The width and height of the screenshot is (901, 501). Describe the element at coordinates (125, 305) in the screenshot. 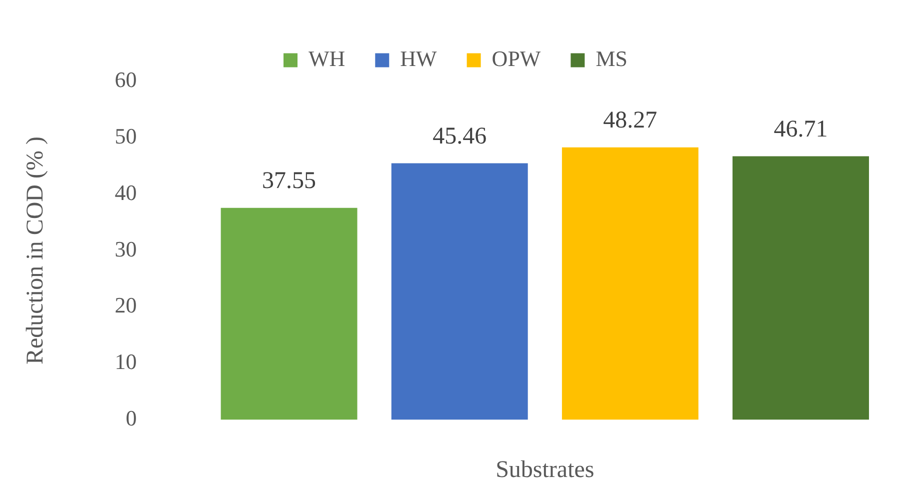

I see `y-tick-label: 20` at that location.